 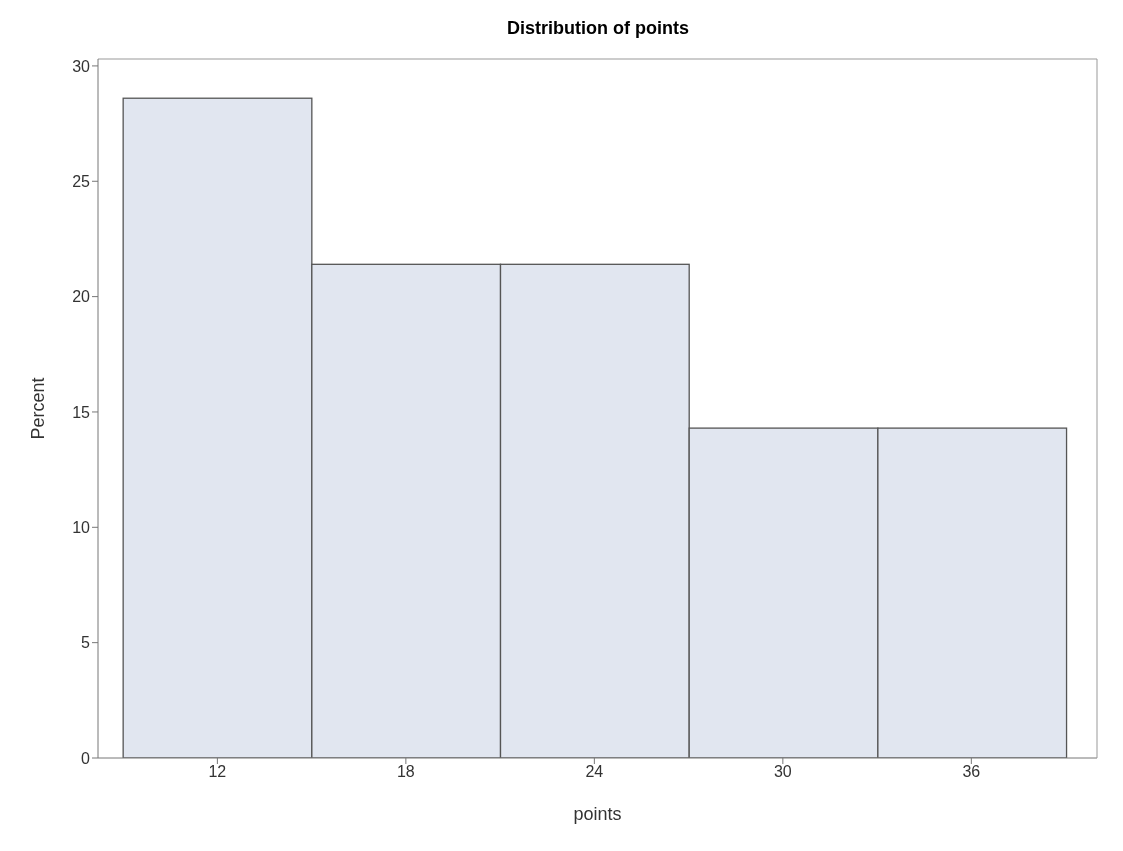 What do you see at coordinates (594, 772) in the screenshot?
I see `x-tick-label: 24` at bounding box center [594, 772].